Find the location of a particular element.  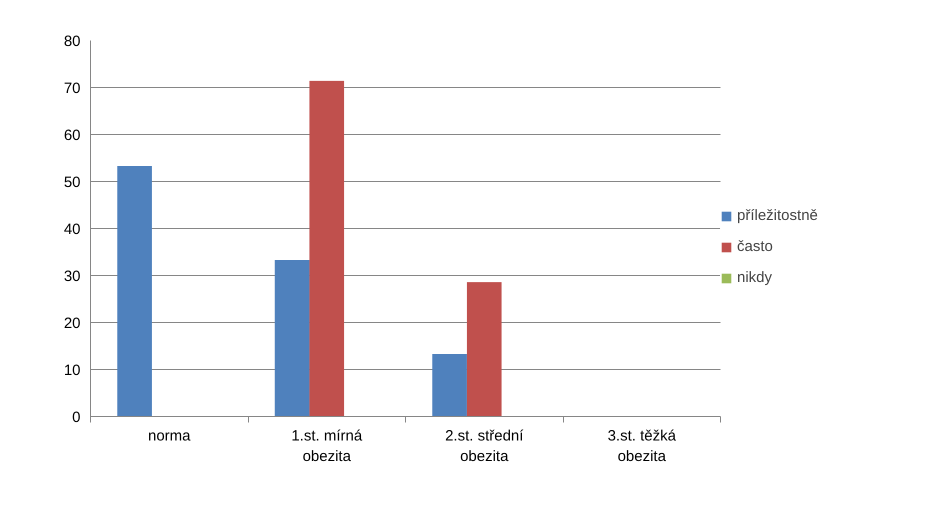

x-tick-label: 3.st. těžká obezita is located at coordinates (642, 446).